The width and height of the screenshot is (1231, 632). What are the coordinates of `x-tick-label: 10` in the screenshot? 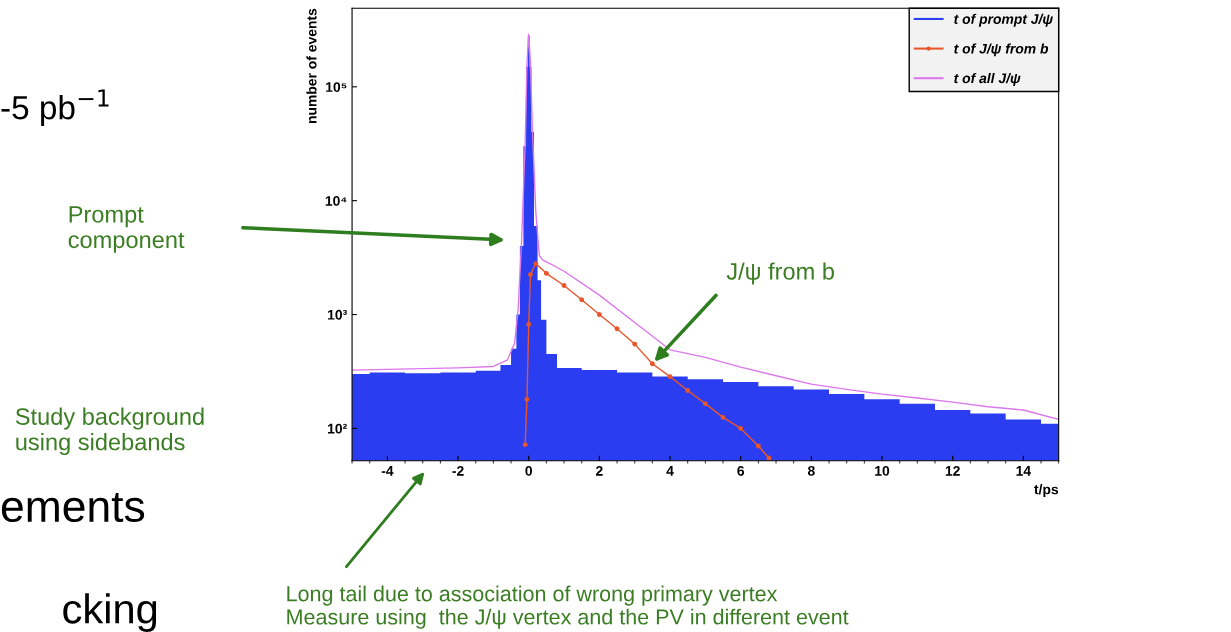 It's located at (882, 470).